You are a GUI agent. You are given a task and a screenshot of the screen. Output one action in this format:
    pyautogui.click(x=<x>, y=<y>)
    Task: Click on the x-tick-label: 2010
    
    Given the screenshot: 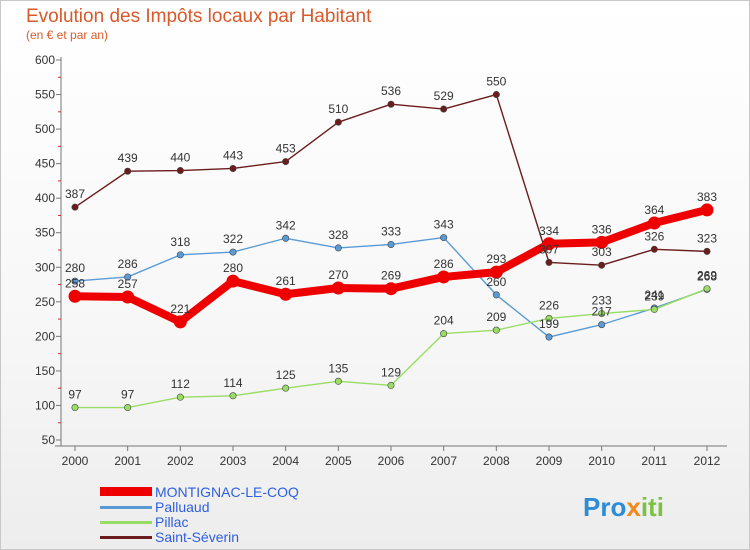 What is the action you would take?
    pyautogui.click(x=601, y=461)
    